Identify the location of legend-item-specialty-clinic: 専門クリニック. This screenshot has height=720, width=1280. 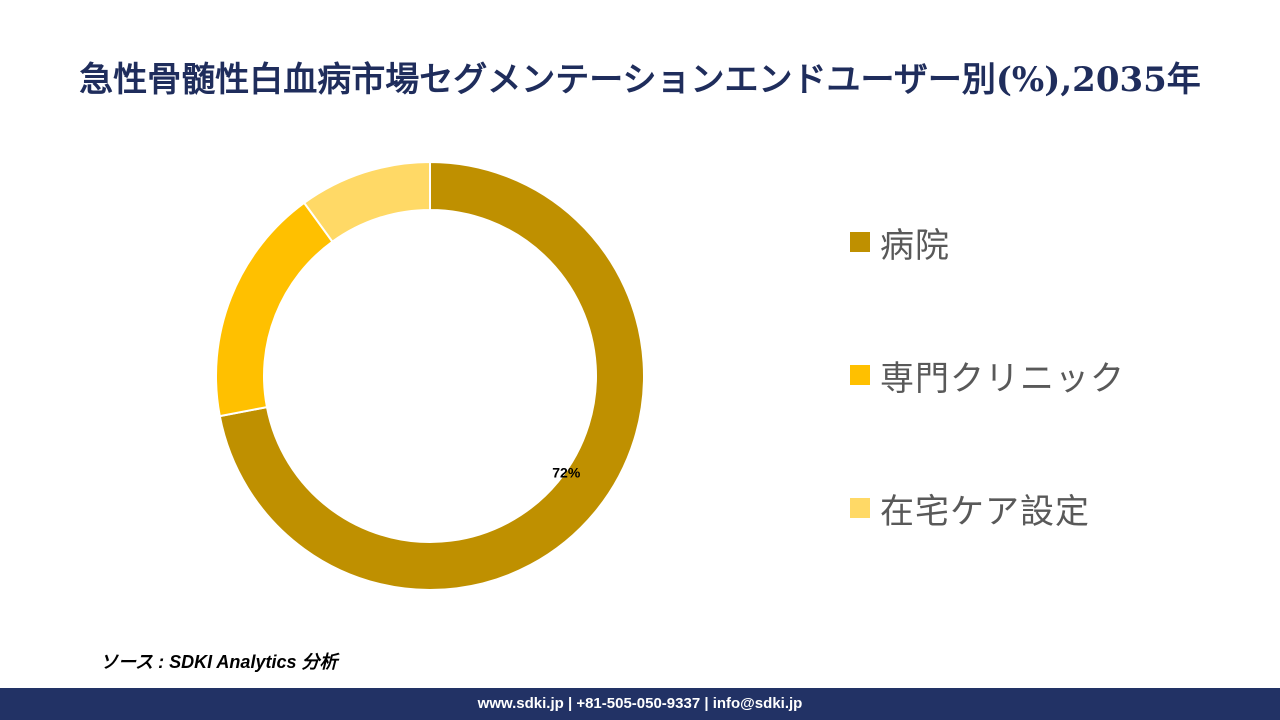
(987, 376).